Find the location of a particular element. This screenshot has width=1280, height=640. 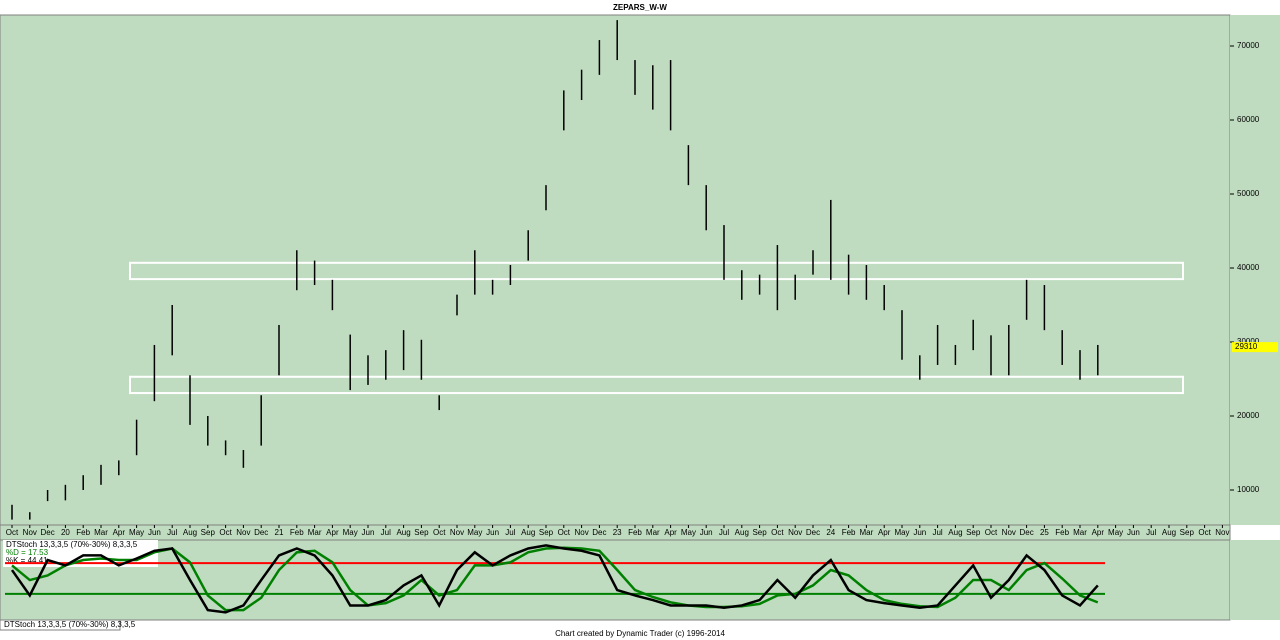

y-tick-label: 20000 is located at coordinates (1248, 415).